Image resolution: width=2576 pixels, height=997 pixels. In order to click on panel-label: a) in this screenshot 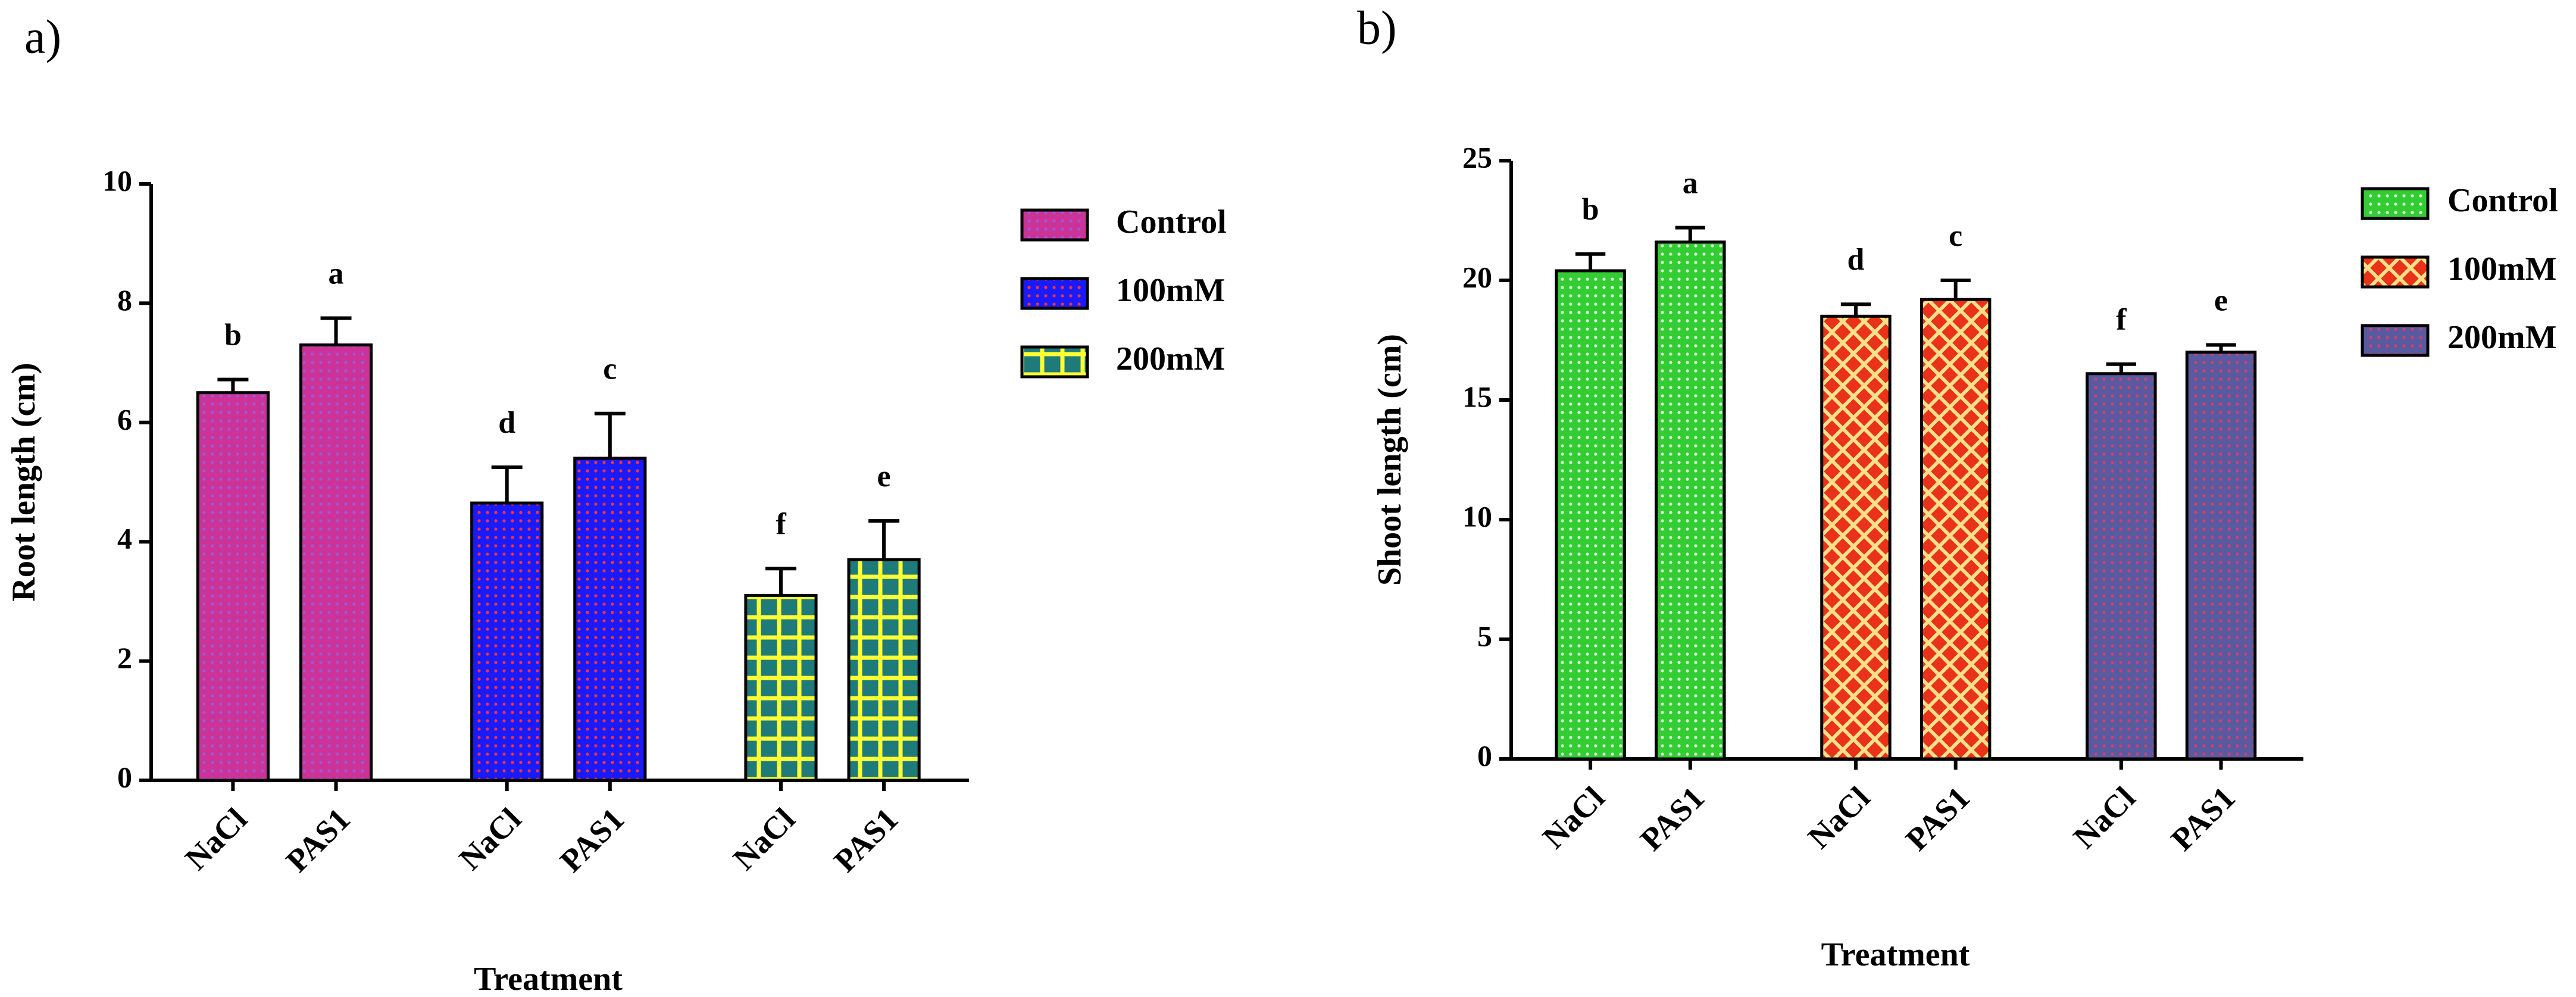, I will do `click(42, 37)`.